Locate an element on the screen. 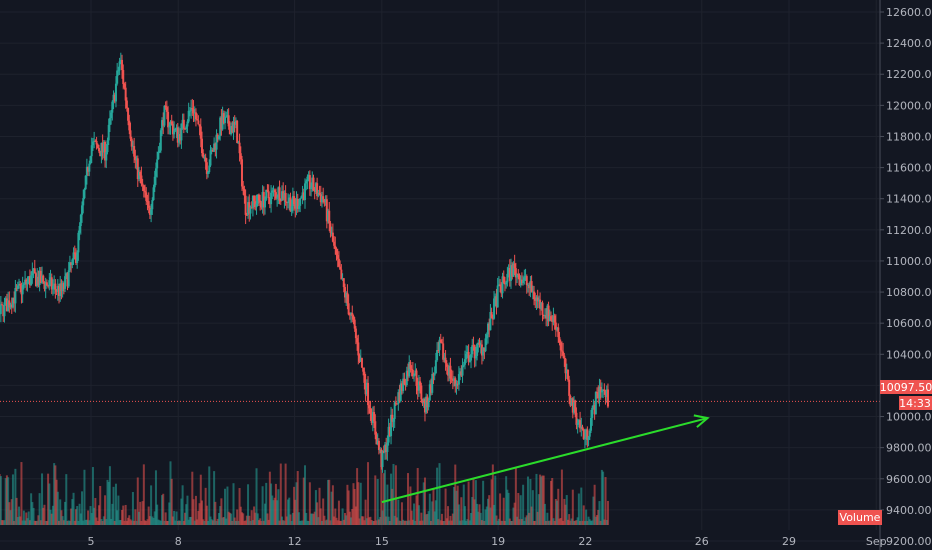  price-axis-panel is located at coordinates (906, 275).